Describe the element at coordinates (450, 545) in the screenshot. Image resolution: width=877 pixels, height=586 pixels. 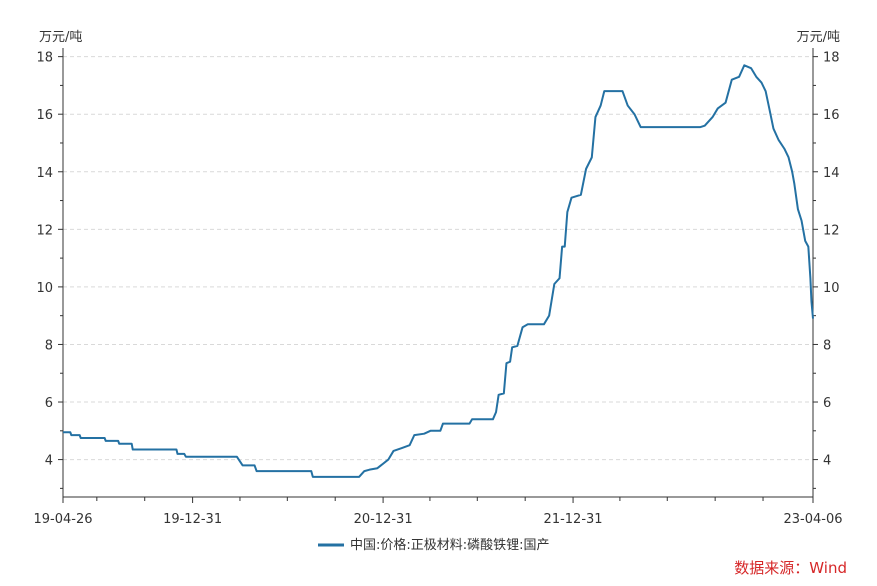
I see `legend-label: 中国:价格:正极材料:磷酸铁锂:国产` at that location.